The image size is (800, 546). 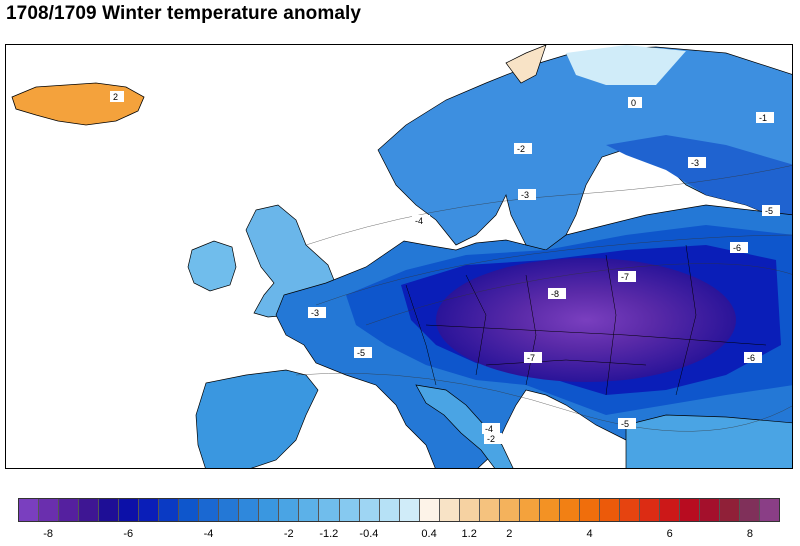 I want to click on land-ireland, so click(x=212, y=266).